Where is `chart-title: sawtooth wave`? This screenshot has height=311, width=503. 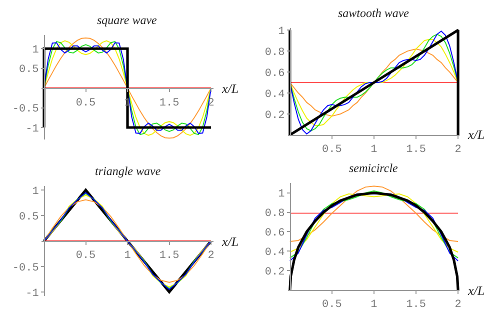
chart-title: sawtooth wave is located at coordinates (374, 13).